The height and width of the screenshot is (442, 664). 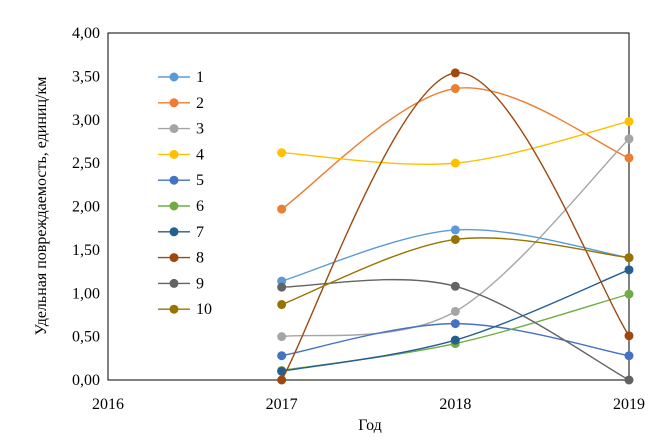 I want to click on legend-label: 5, so click(x=200, y=180).